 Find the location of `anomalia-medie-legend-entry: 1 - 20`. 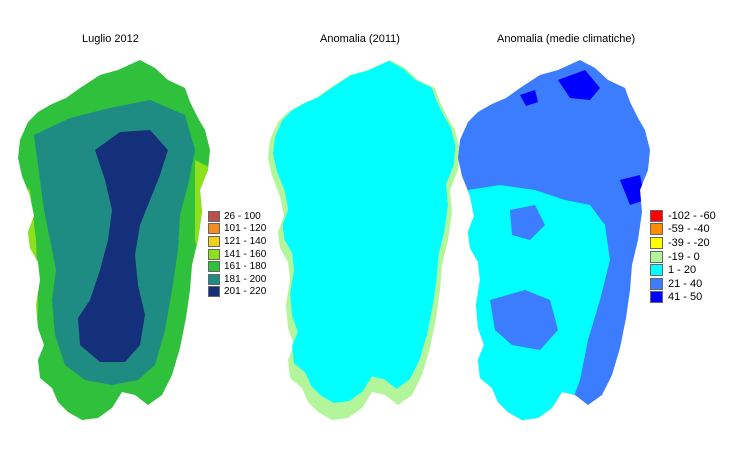

anomalia-medie-legend-entry: 1 - 20 is located at coordinates (683, 270).